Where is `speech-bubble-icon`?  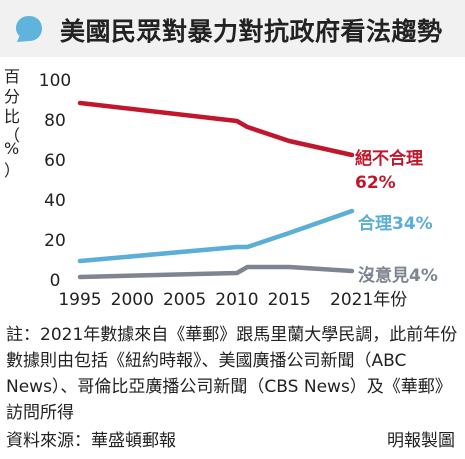 speech-bubble-icon is located at coordinates (29, 29).